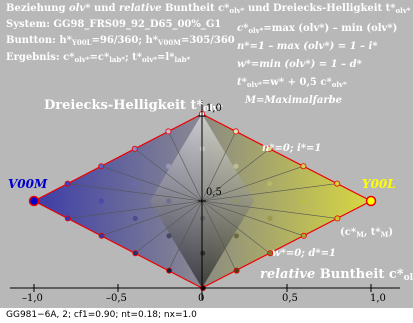 This screenshot has width=413, height=323. Describe the element at coordinates (101, 315) in the screenshot. I see `footer-caption: GG981−6A, 2; cf1=0.90; nt=0.18; nx=1.0` at that location.